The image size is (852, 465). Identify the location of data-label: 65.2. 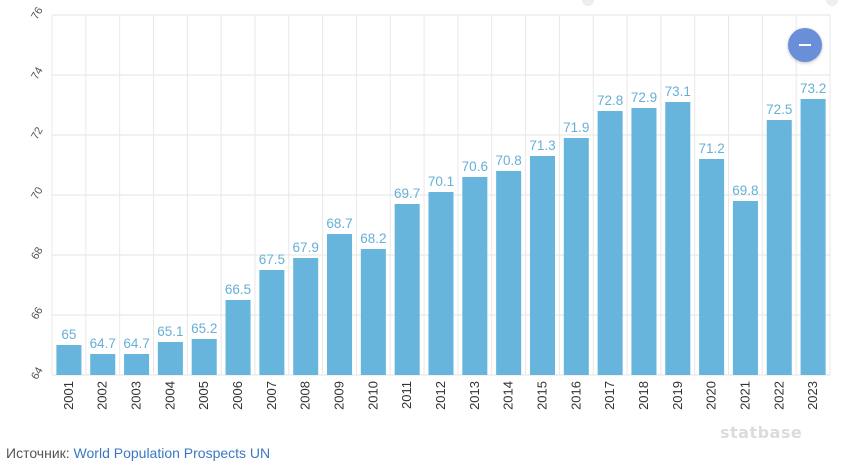
(204, 328).